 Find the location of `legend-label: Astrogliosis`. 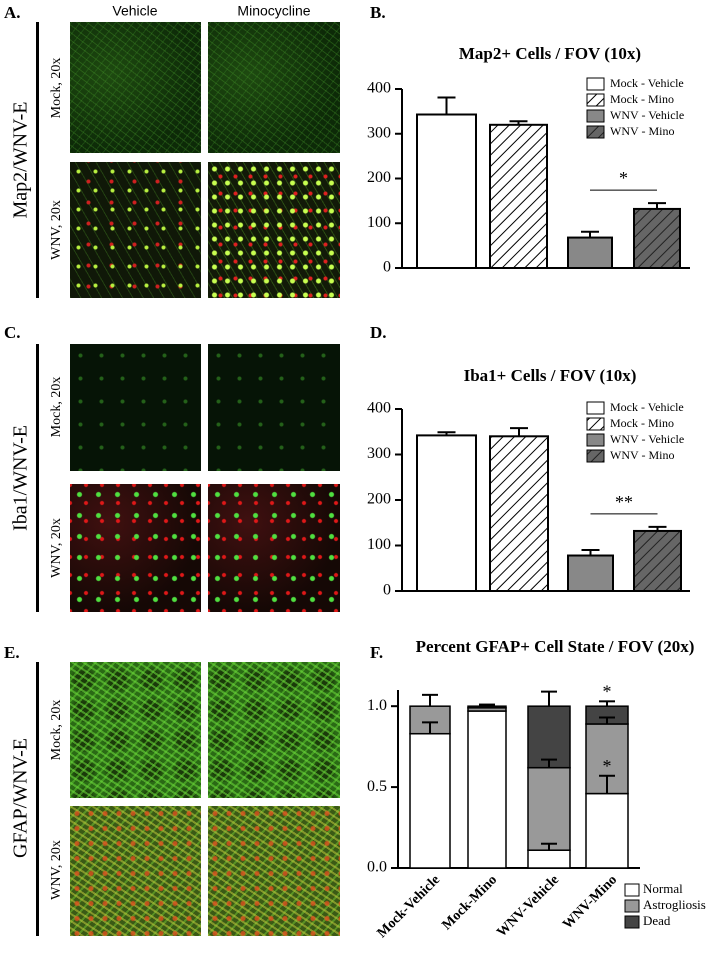

legend-label: Astrogliosis is located at coordinates (674, 904).